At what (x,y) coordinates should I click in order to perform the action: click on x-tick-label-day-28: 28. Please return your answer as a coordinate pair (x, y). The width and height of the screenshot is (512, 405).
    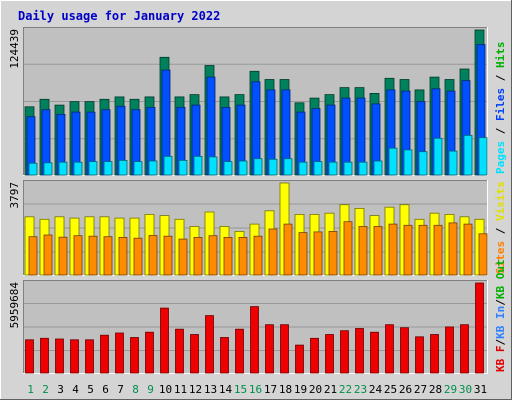
    Looking at the image, I should click on (435, 389).